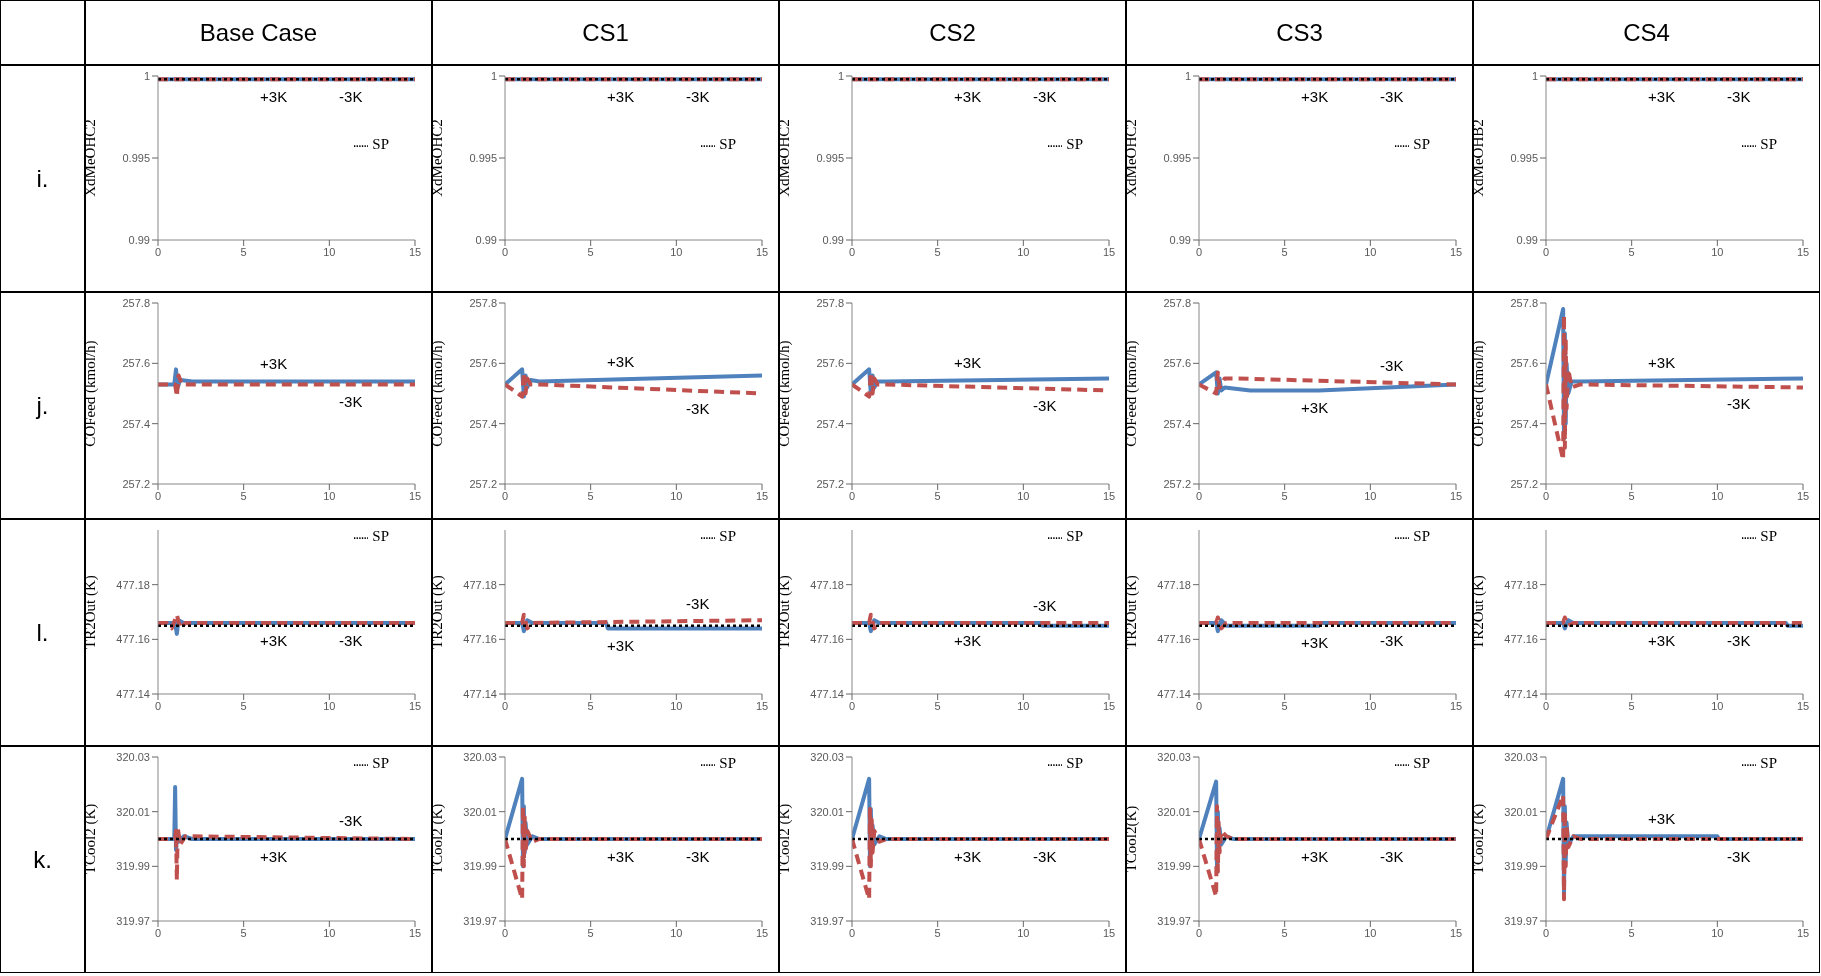 Image resolution: width=1821 pixels, height=976 pixels. I want to click on chart-title: CS3, so click(1299, 32).